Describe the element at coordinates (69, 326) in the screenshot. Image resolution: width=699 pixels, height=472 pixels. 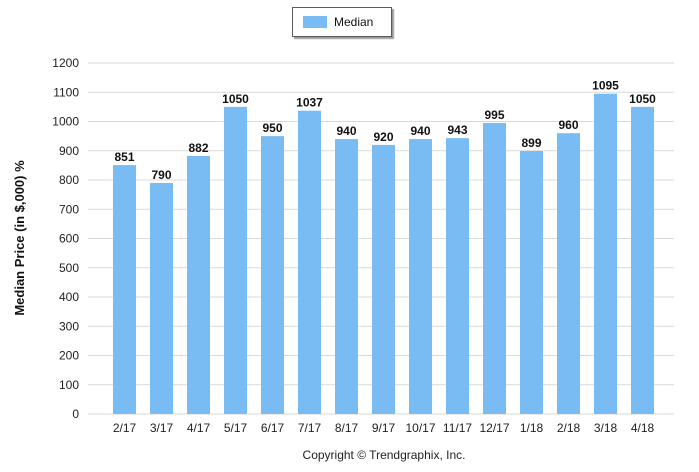
I see `y-tick-label: 300` at that location.